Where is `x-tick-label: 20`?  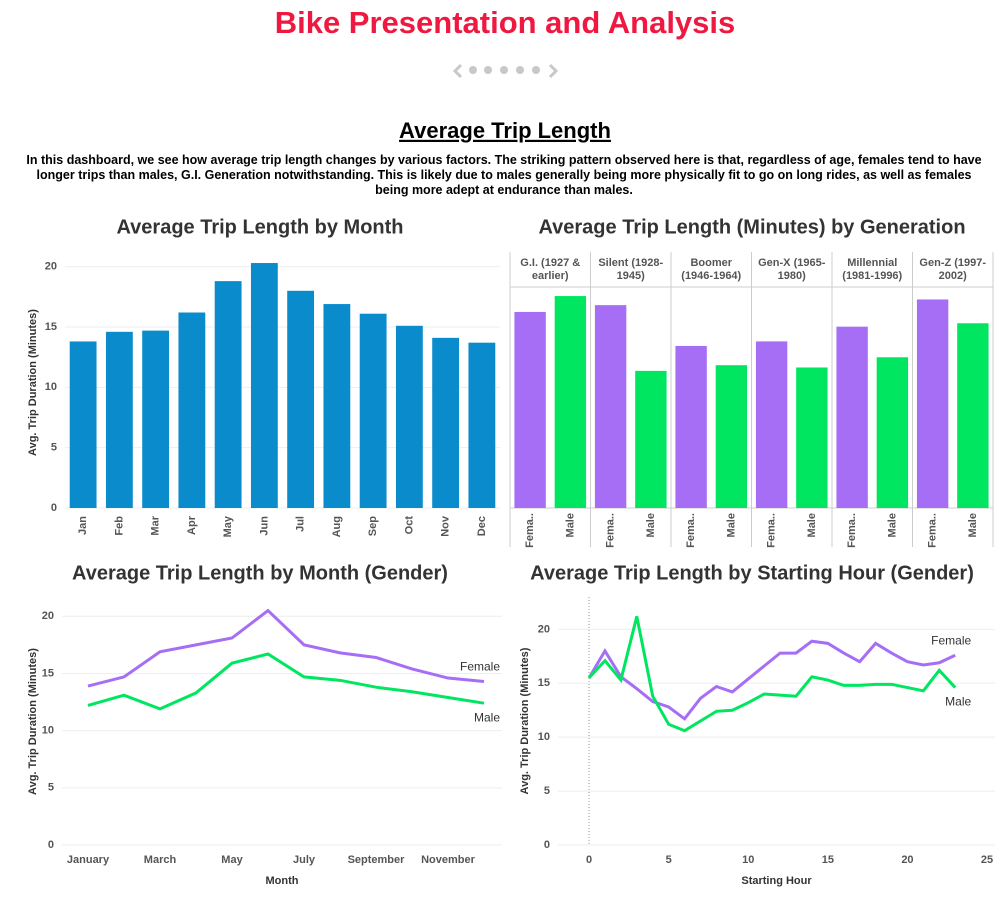
x-tick-label: 20 is located at coordinates (907, 860).